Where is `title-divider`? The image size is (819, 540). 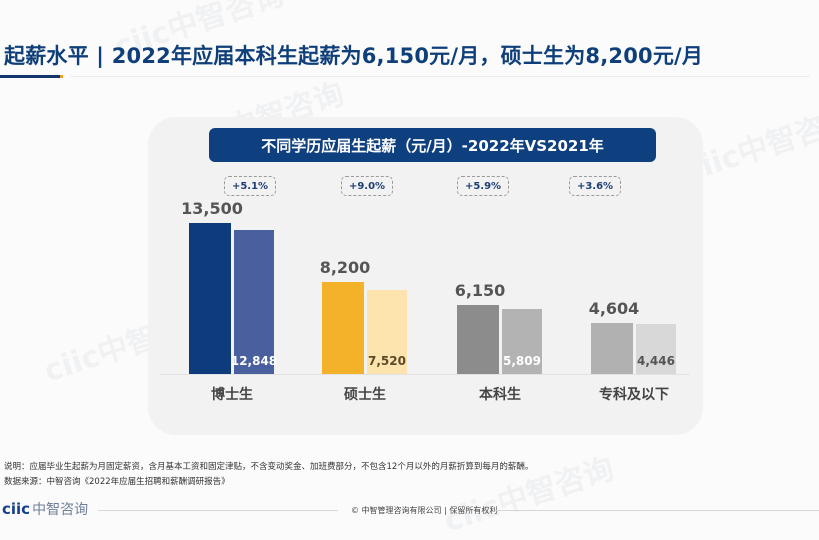
title-divider is located at coordinates (440, 76).